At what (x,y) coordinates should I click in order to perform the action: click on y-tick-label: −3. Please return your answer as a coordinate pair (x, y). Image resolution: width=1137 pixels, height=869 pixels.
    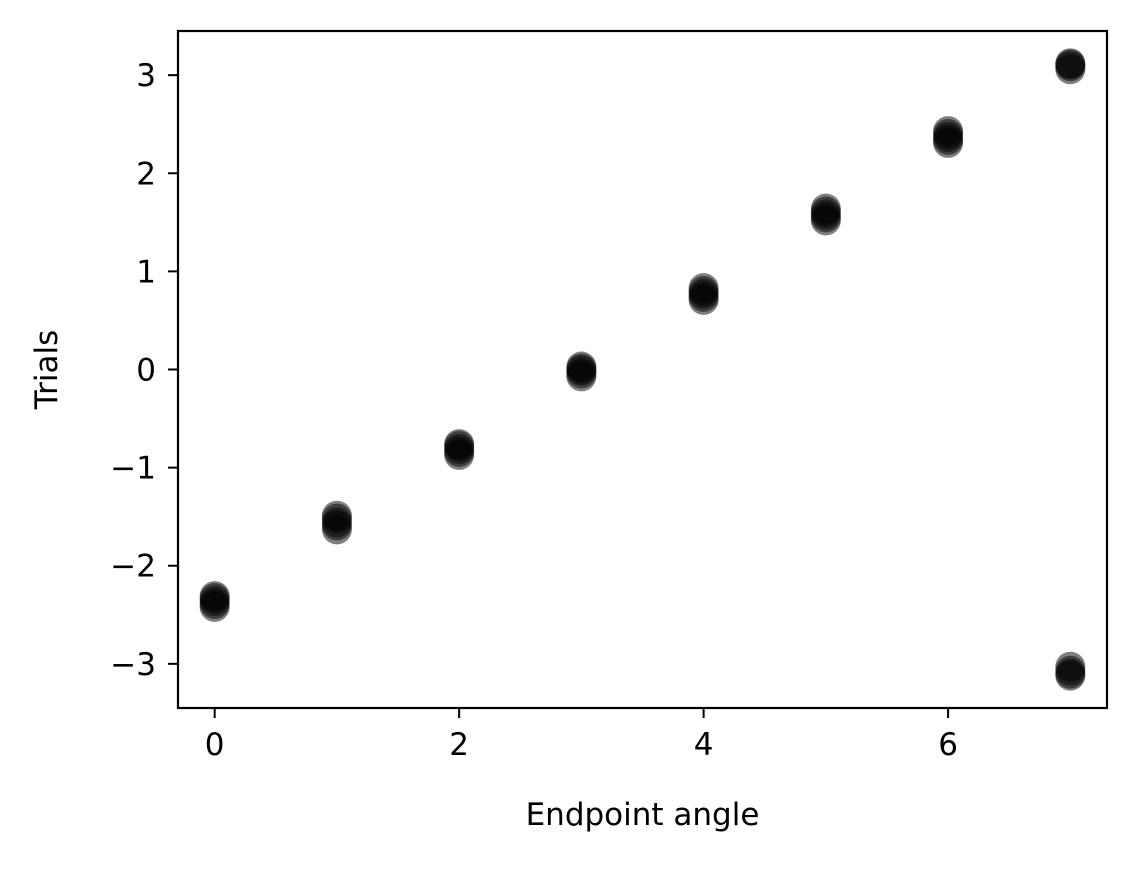
    Looking at the image, I should click on (133, 665).